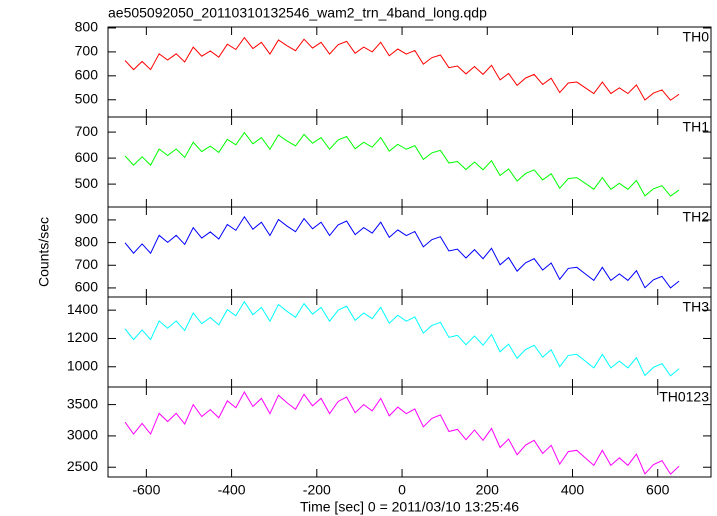 This screenshot has width=717, height=516. What do you see at coordinates (696, 307) in the screenshot?
I see `panel-label: TH3` at bounding box center [696, 307].